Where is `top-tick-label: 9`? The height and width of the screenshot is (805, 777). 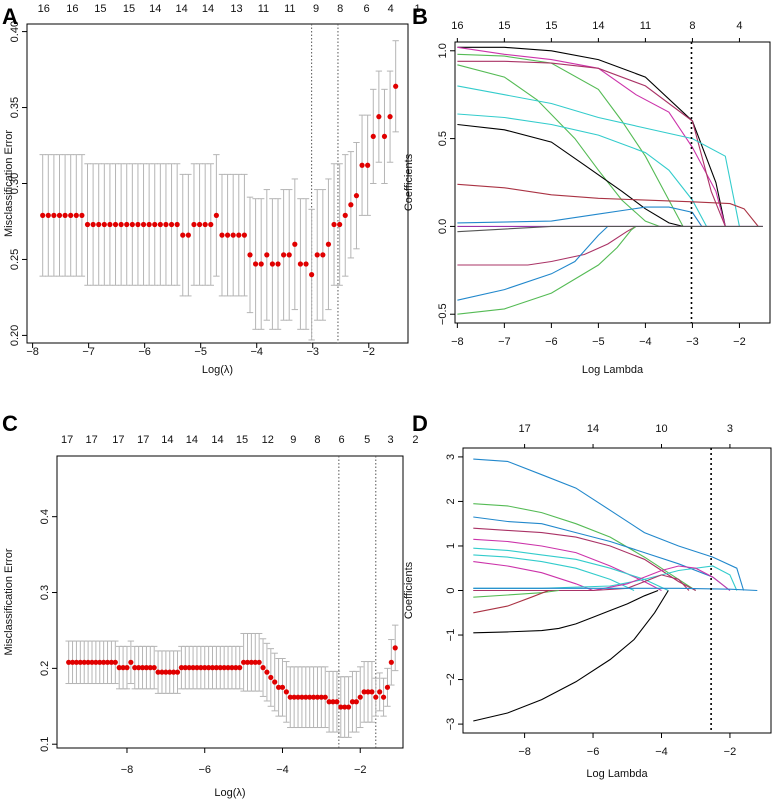 top-tick-label: 9 is located at coordinates (316, 9).